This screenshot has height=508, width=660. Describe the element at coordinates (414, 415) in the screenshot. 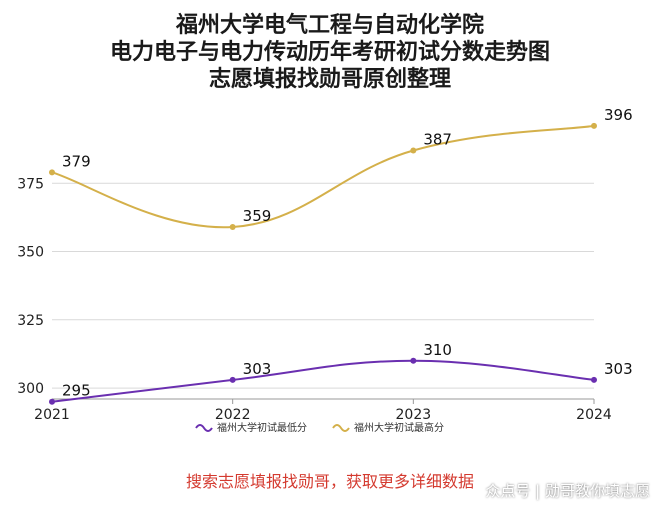

I see `x-tick-label: 2023` at that location.